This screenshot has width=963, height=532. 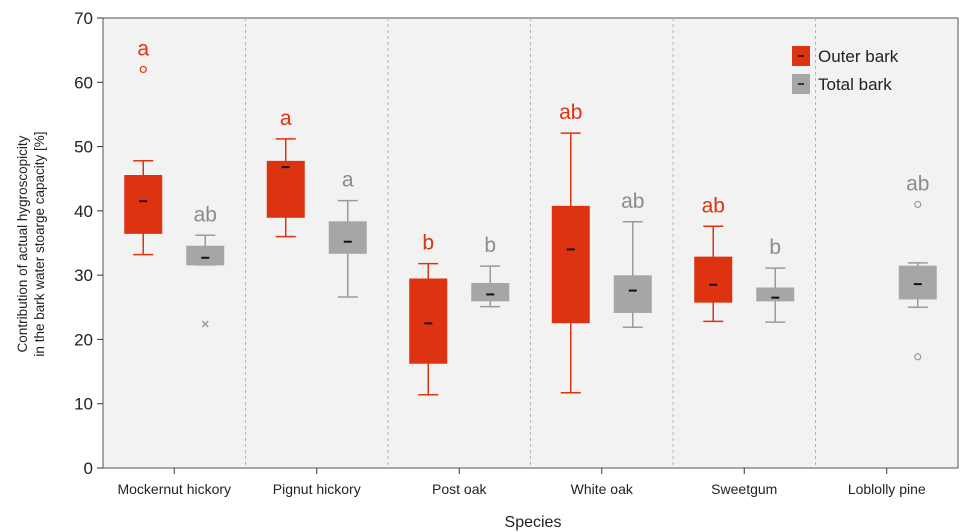 I want to click on x-tick-label: Mockernut hickory, so click(x=174, y=489).